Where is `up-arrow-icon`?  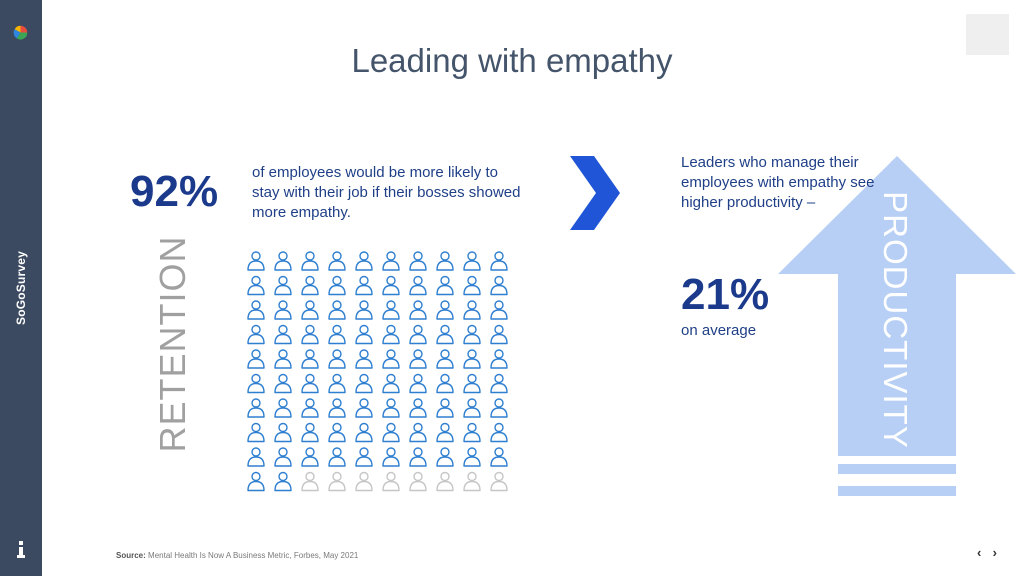
up-arrow-icon is located at coordinates (897, 326).